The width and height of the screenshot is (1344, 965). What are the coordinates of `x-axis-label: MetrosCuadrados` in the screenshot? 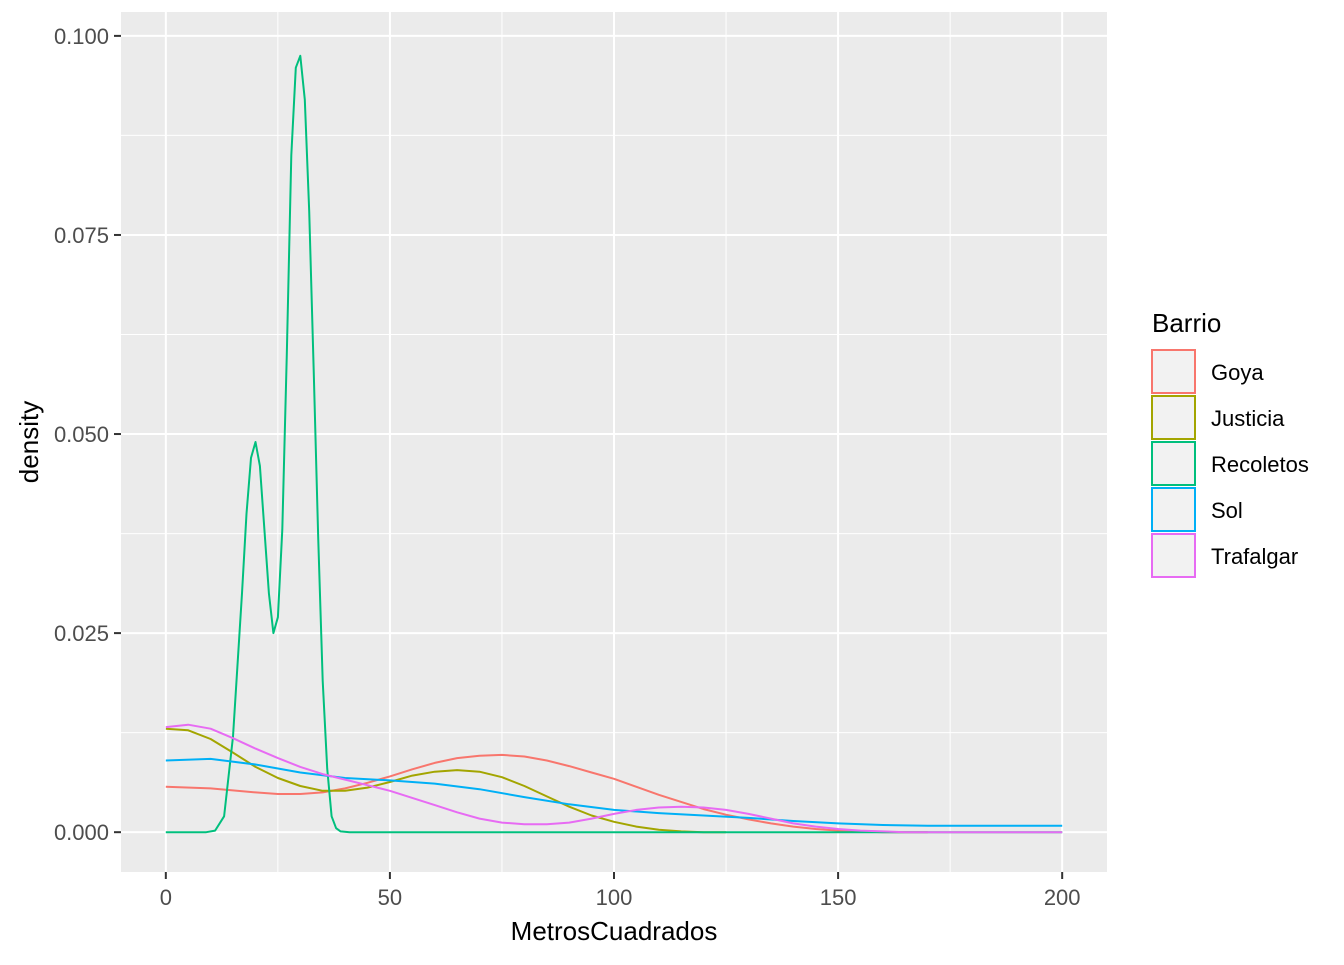 It's located at (614, 931).